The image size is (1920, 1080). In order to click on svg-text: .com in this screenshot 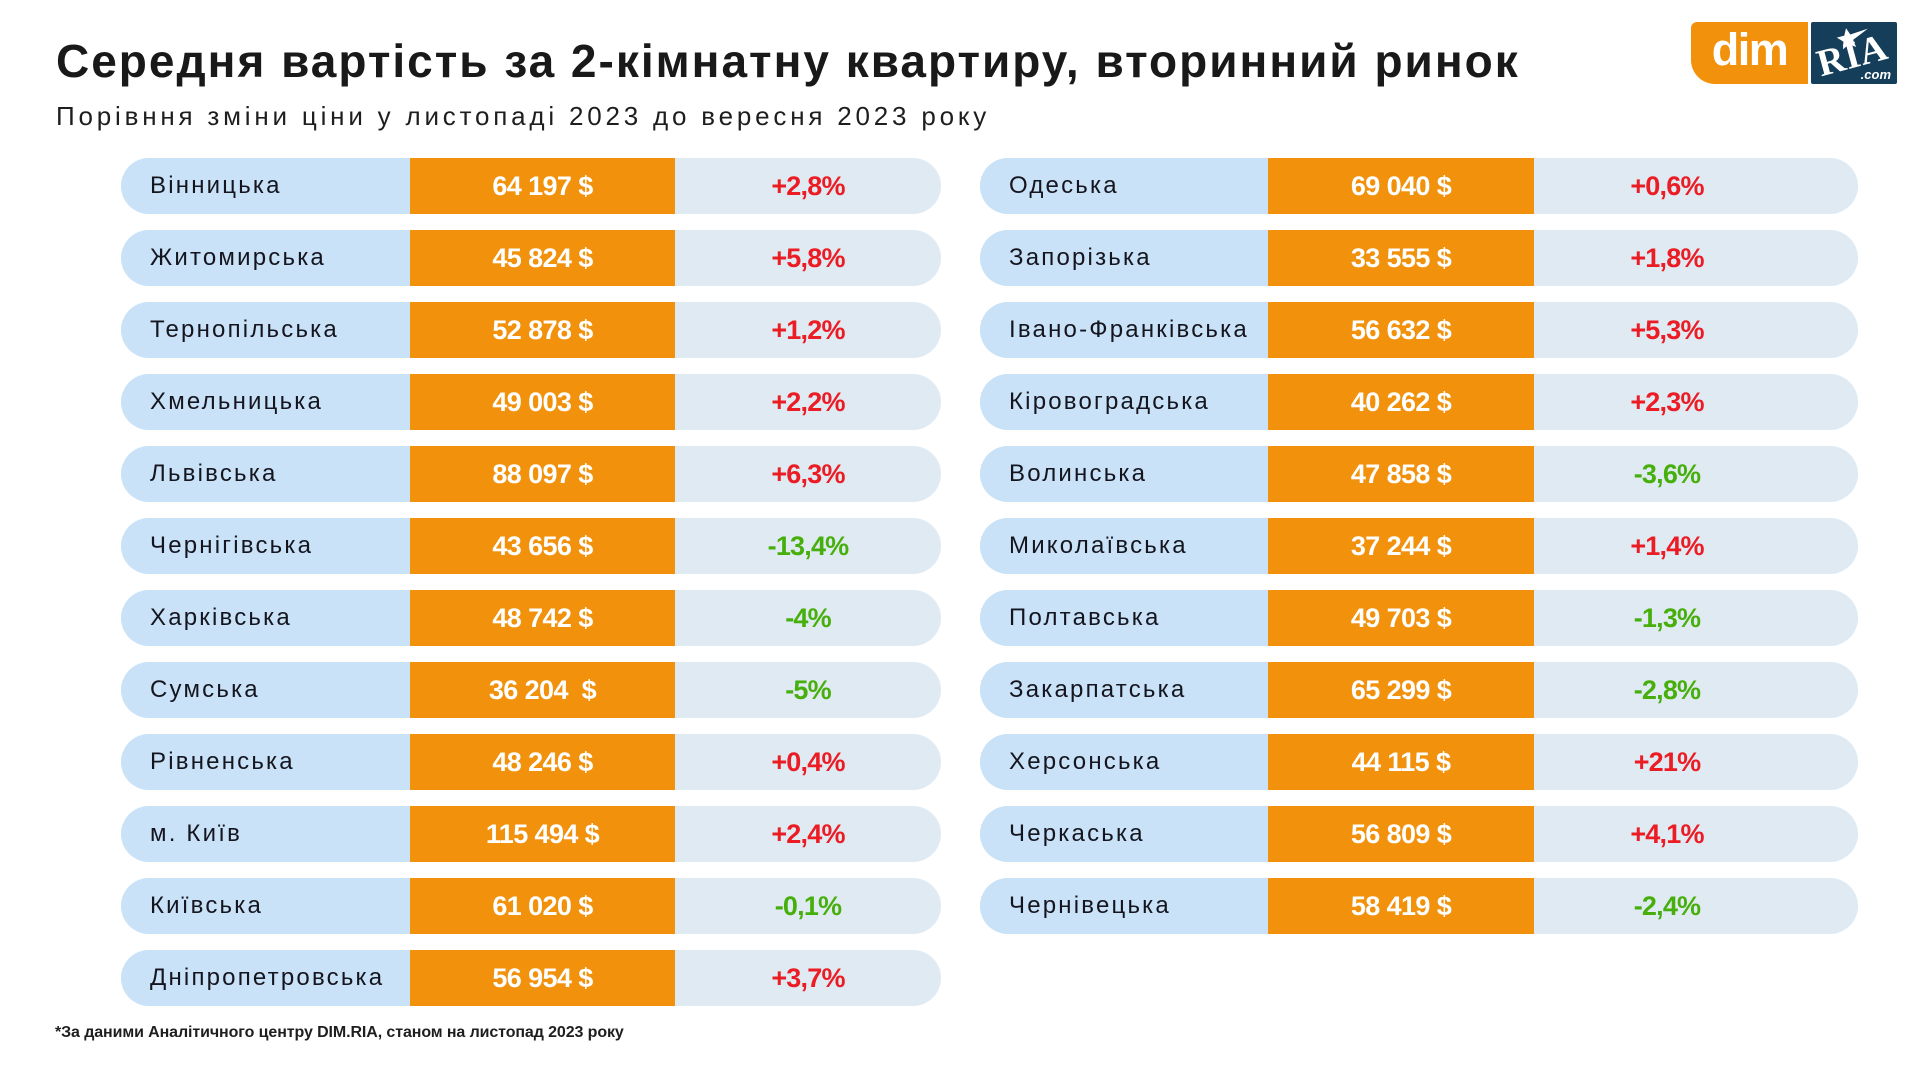, I will do `click(1876, 74)`.